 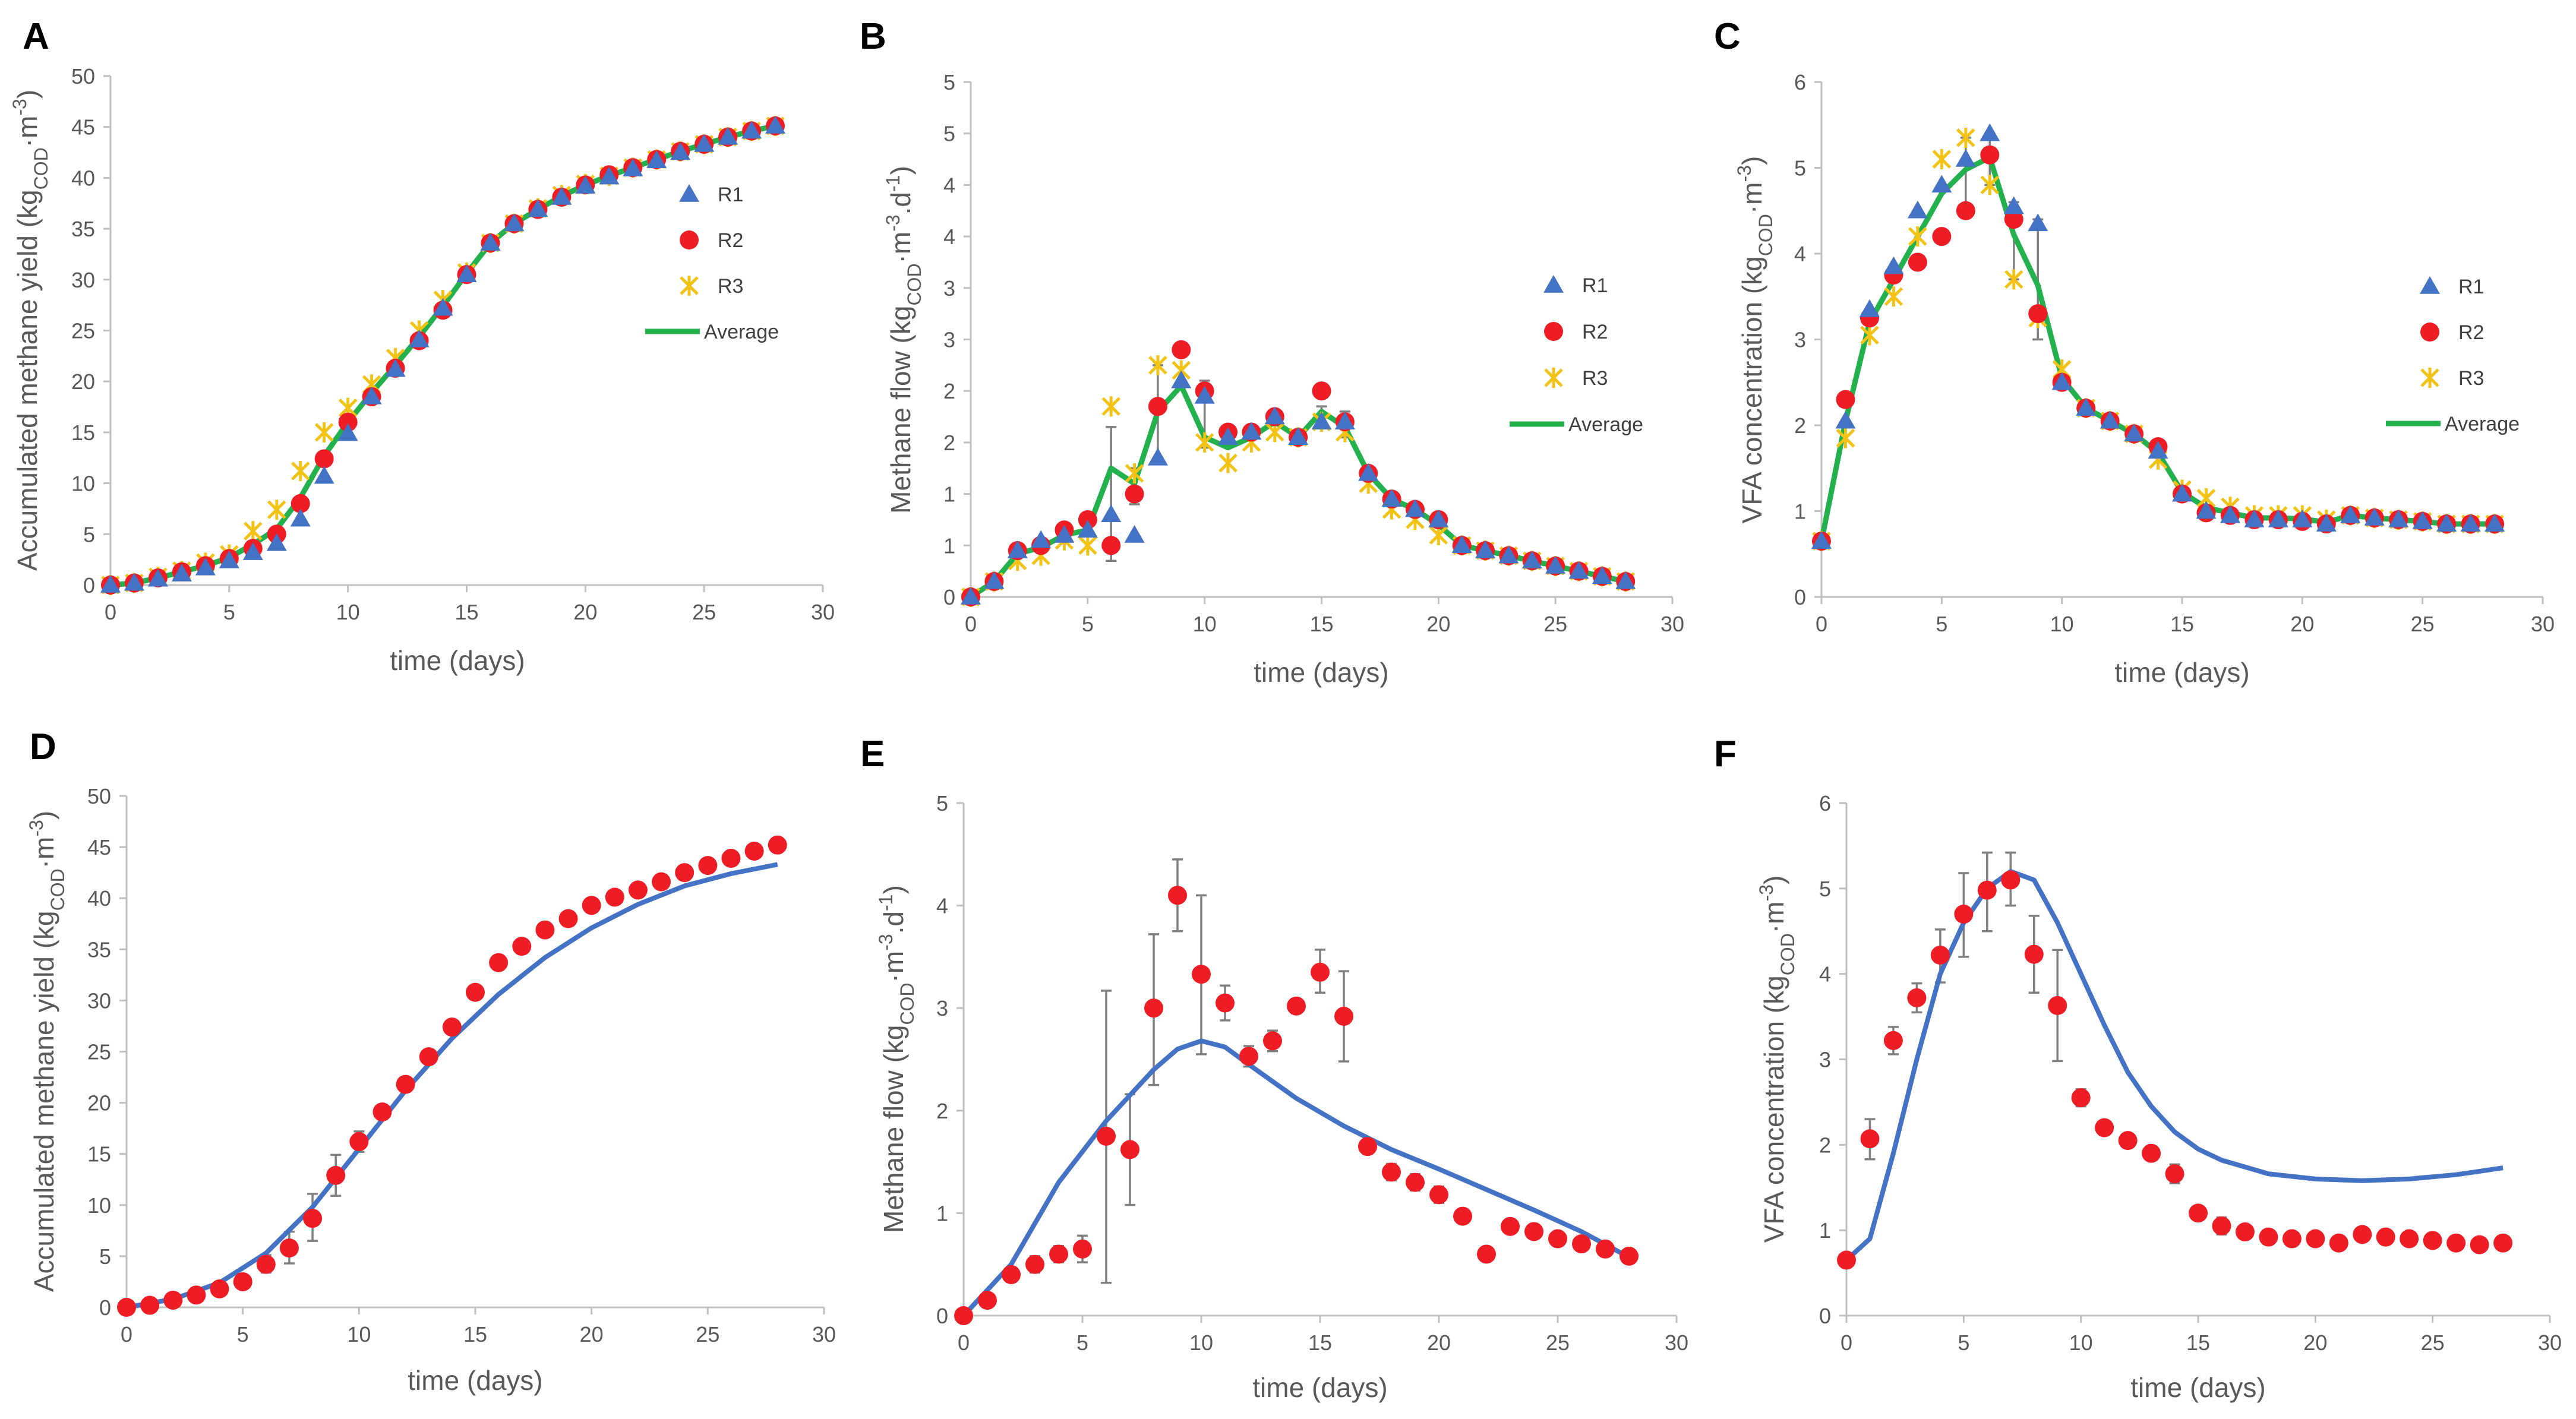 What do you see at coordinates (1595, 332) in the screenshot?
I see `legend-label-r2: R2` at bounding box center [1595, 332].